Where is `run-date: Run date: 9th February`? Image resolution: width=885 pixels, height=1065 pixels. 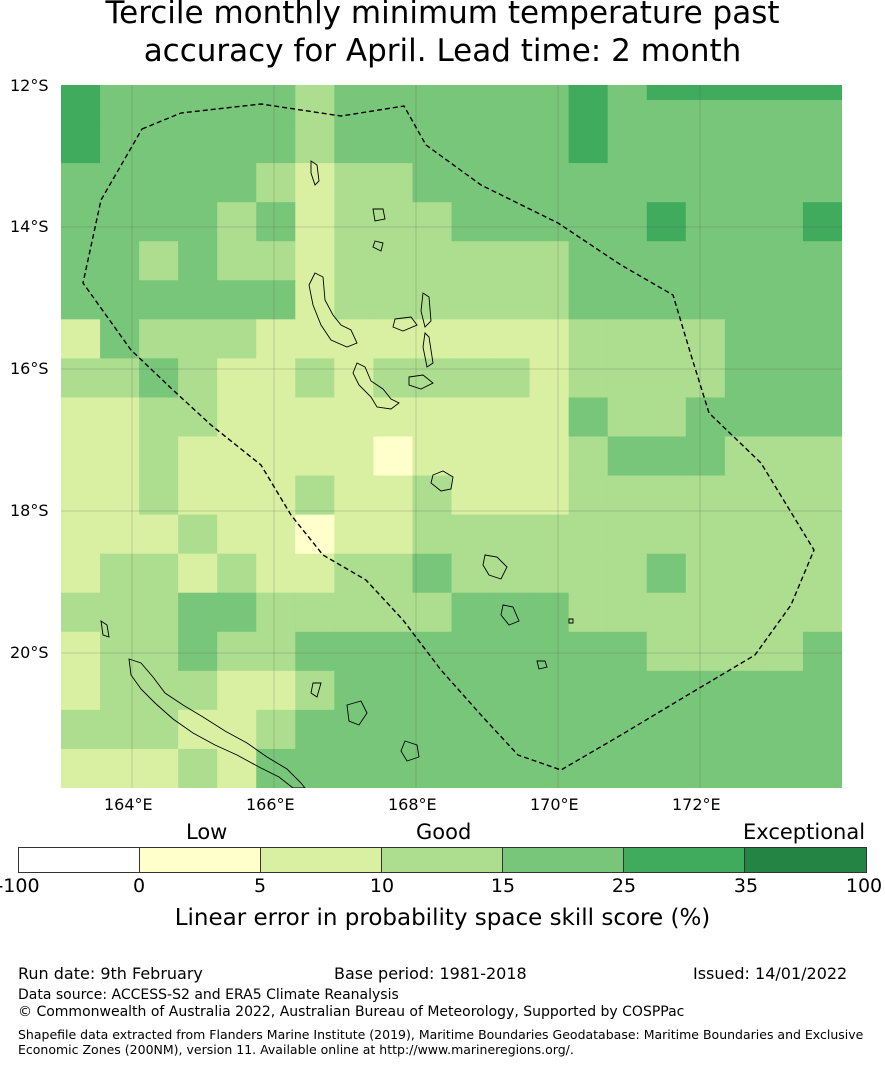 run-date: Run date: 9th February is located at coordinates (110, 973).